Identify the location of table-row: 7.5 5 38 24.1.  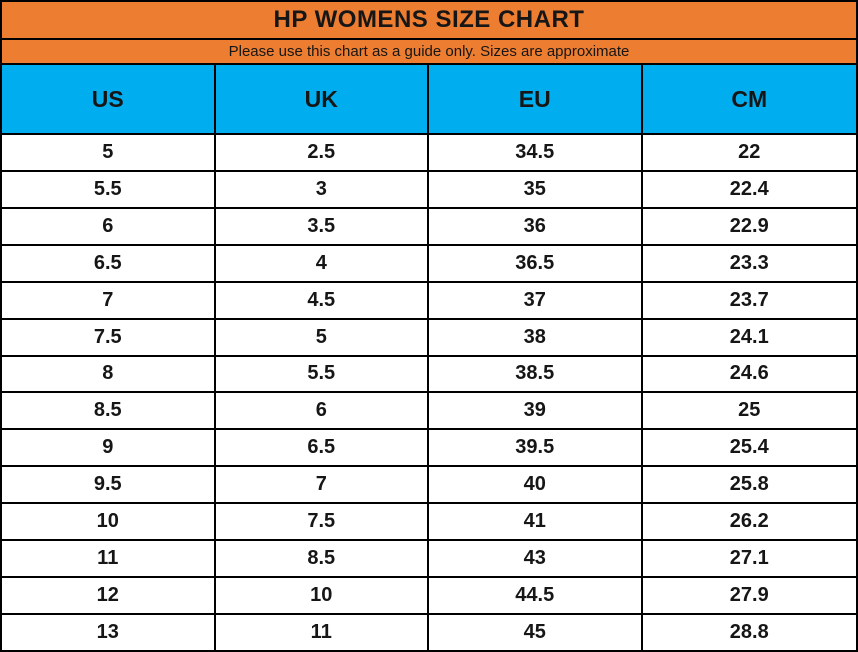
(429, 338).